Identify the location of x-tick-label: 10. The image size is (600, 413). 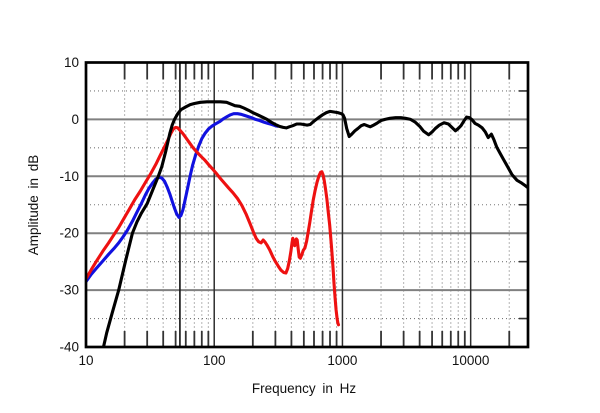
(85, 360).